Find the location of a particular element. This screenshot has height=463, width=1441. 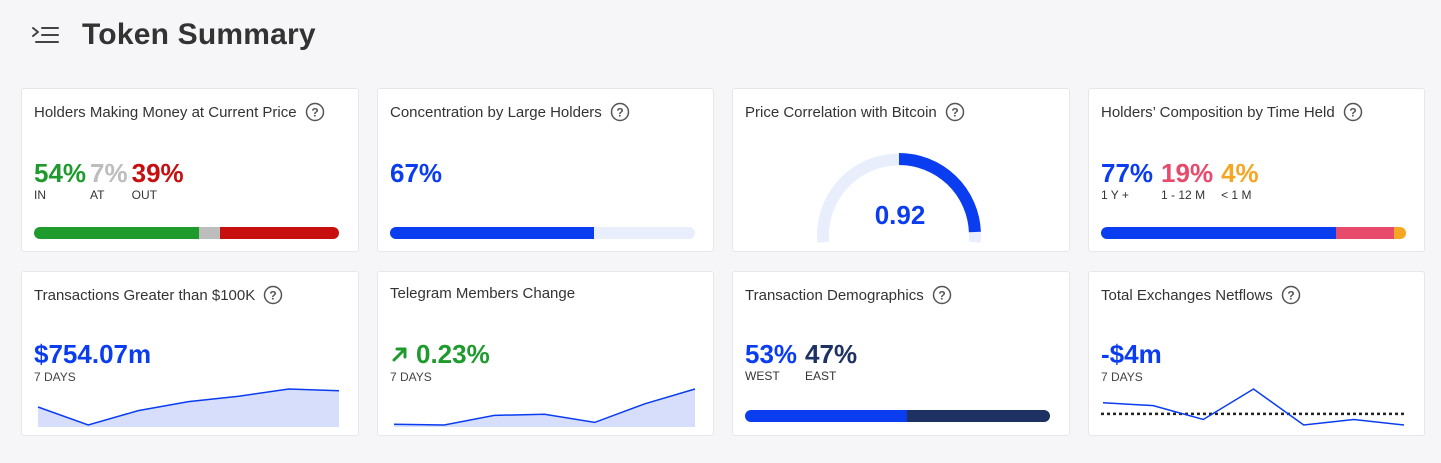

at-label: AT is located at coordinates (97, 195).